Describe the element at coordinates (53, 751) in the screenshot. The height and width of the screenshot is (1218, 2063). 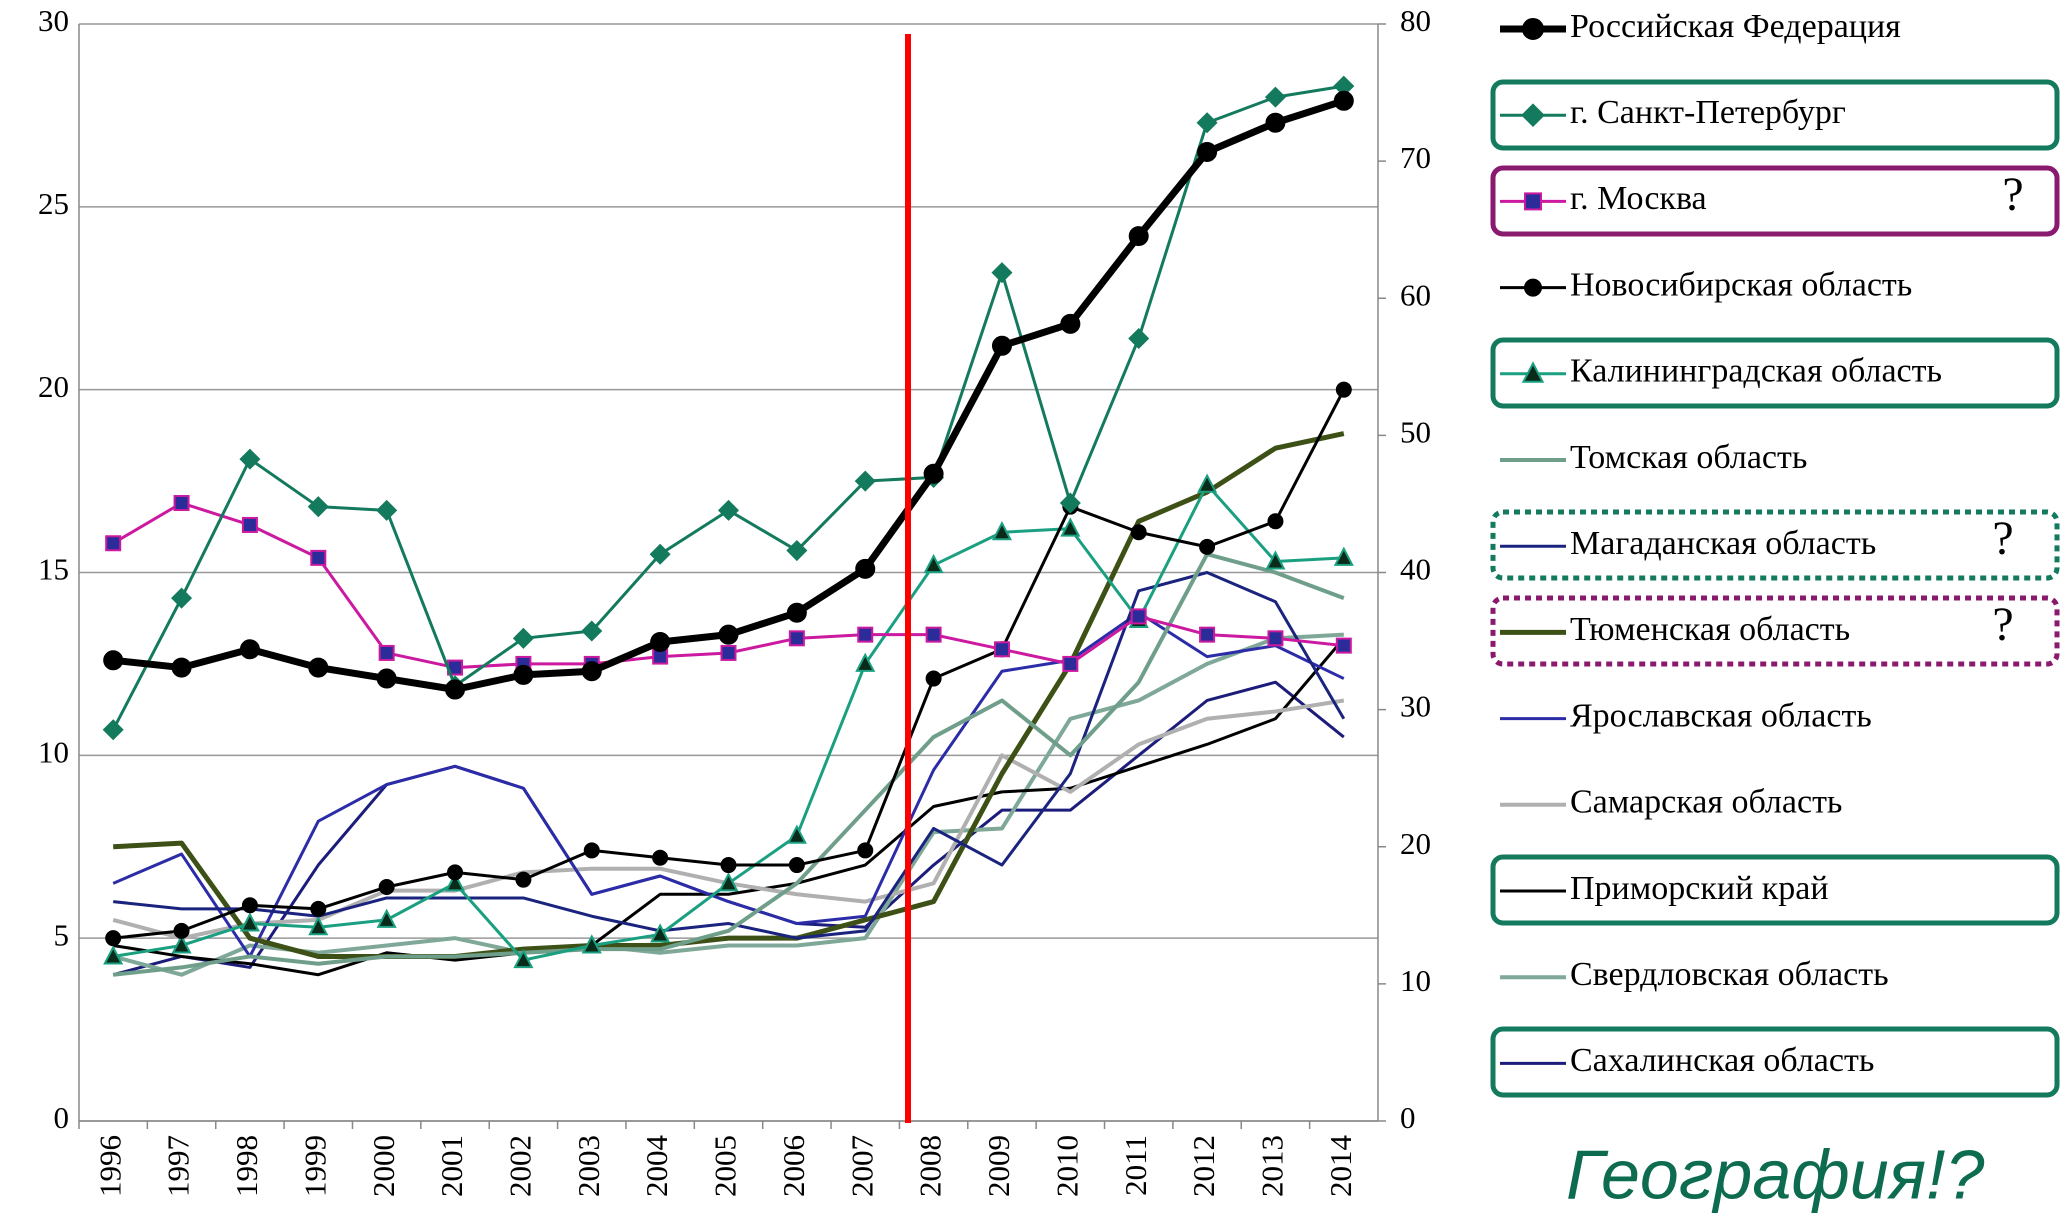
I see `y-tick-label: 10` at that location.